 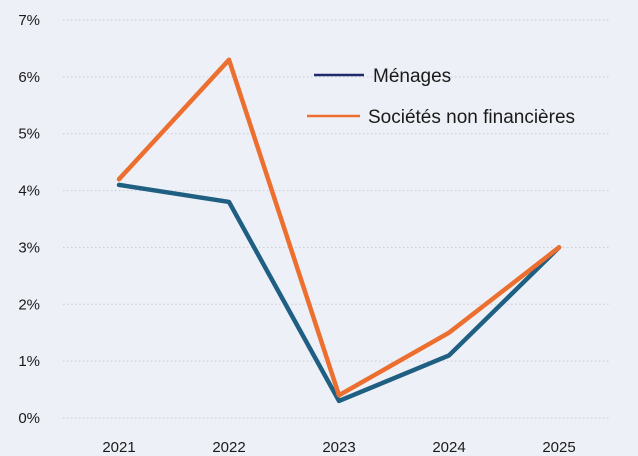 I want to click on x-tick-label: 2021, so click(x=118, y=447).